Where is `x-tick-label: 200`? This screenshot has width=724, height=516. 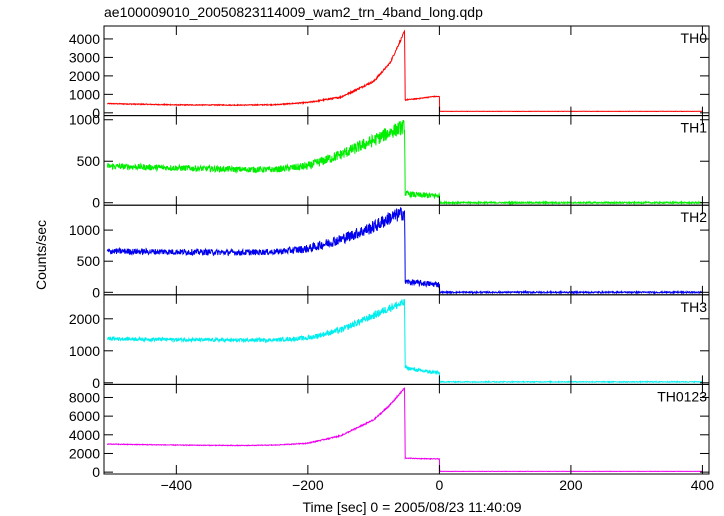
x-tick-label: 200 is located at coordinates (571, 485).